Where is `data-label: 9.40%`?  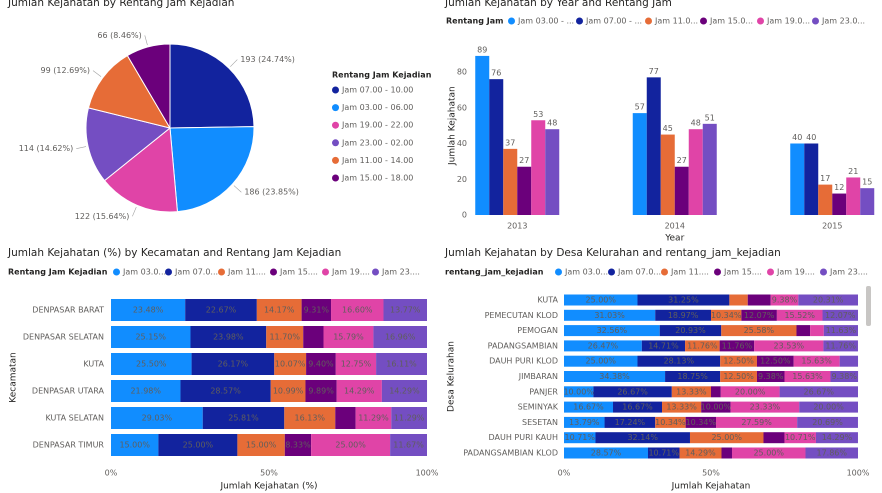 data-label: 9.40% is located at coordinates (321, 364).